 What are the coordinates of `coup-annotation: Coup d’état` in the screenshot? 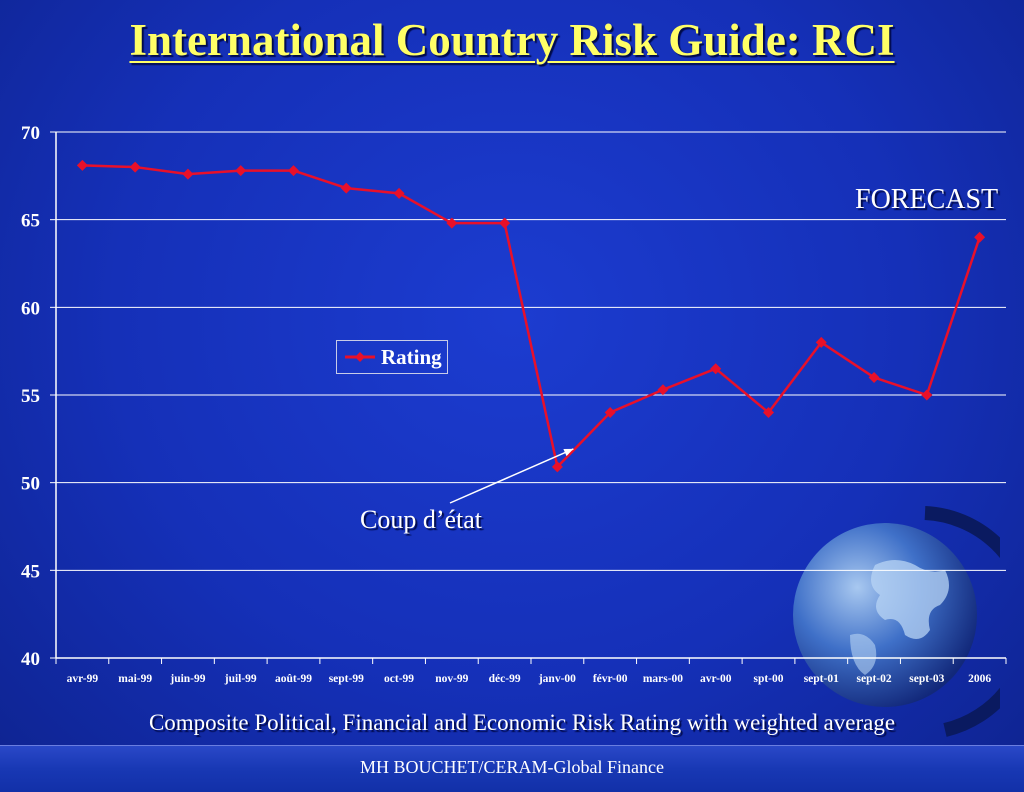 It's located at (421, 519).